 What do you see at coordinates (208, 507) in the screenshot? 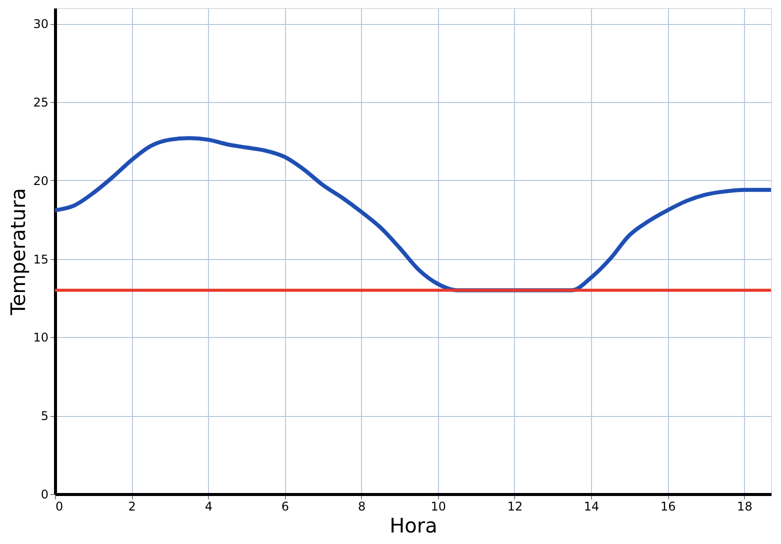
I see `x-tick-label: 4` at bounding box center [208, 507].